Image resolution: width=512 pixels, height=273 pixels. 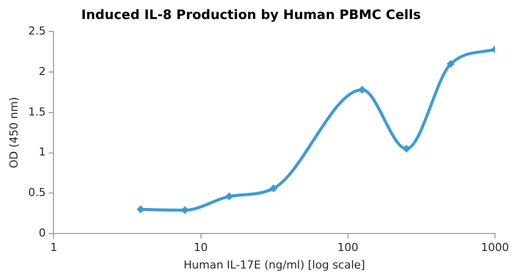 What do you see at coordinates (42, 152) in the screenshot?
I see `y-tick-label: 1` at bounding box center [42, 152].